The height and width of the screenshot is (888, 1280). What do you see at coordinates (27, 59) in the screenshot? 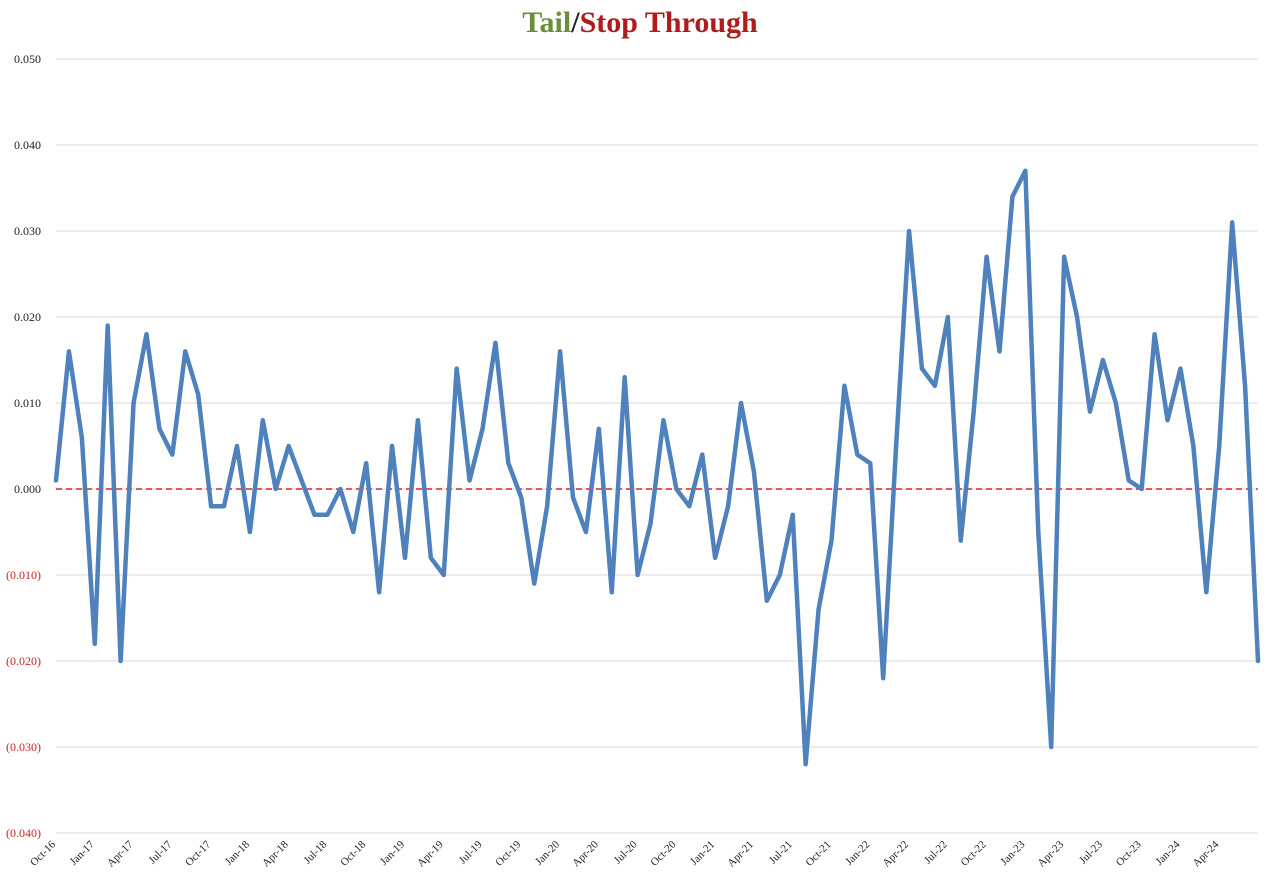
I see `y-tick-label: 0.050` at bounding box center [27, 59].